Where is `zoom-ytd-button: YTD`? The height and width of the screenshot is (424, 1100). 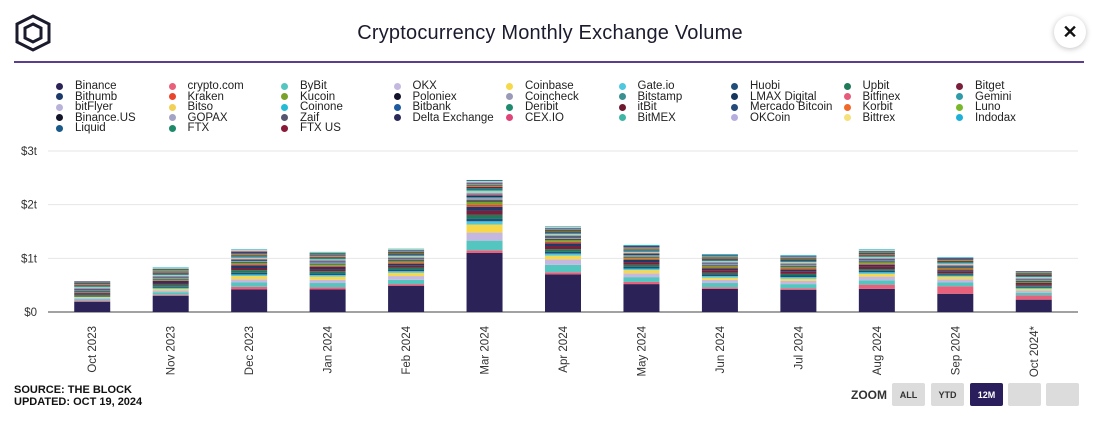 zoom-ytd-button: YTD is located at coordinates (947, 394).